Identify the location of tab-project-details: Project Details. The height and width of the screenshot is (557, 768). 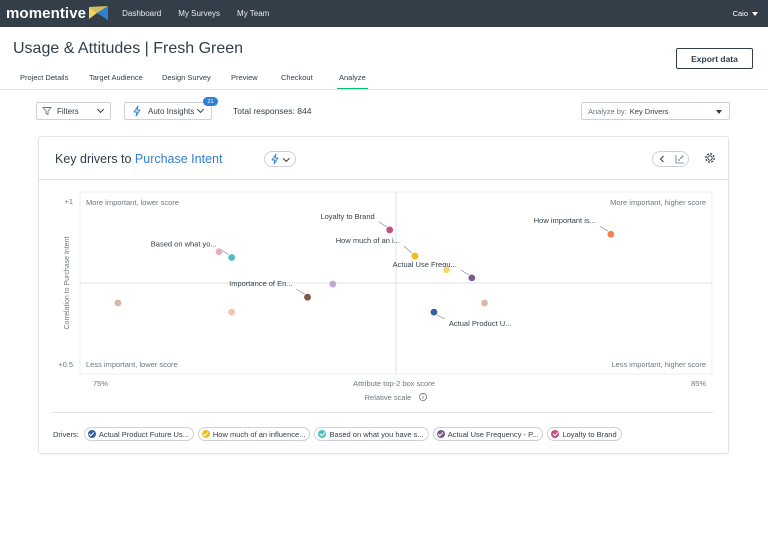
(44, 77).